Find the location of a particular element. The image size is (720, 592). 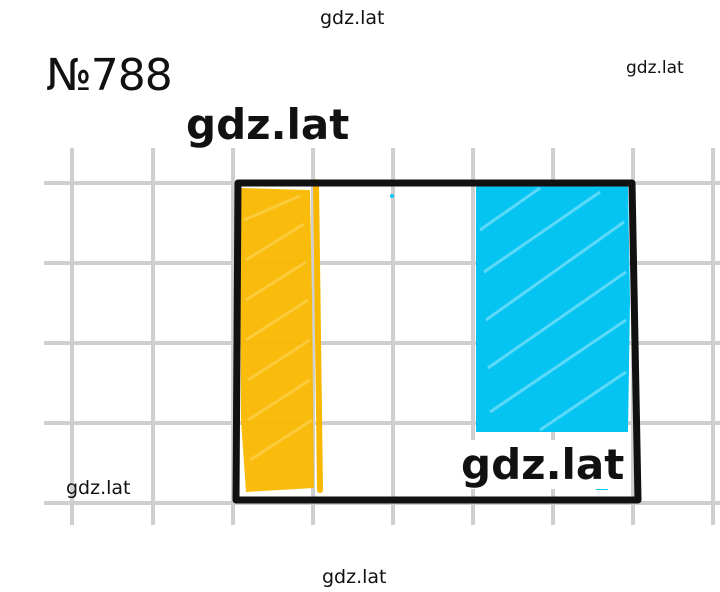

watermark-bold-bottom: gdz.lat is located at coordinates (543, 464).